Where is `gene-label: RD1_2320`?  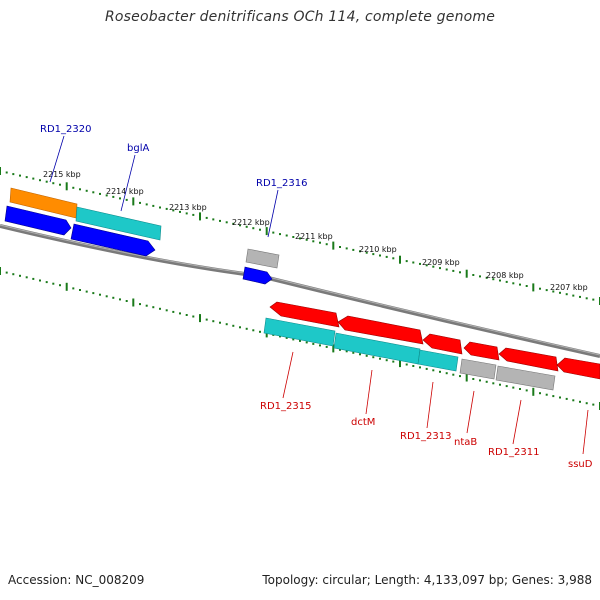 gene-label: RD1_2320 is located at coordinates (65, 129).